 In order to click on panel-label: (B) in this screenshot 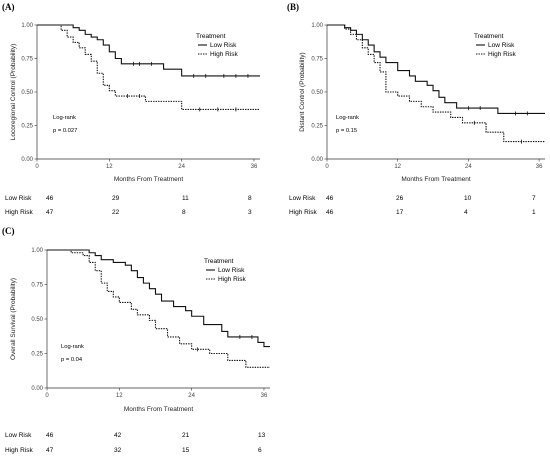, I will do `click(293, 7)`.